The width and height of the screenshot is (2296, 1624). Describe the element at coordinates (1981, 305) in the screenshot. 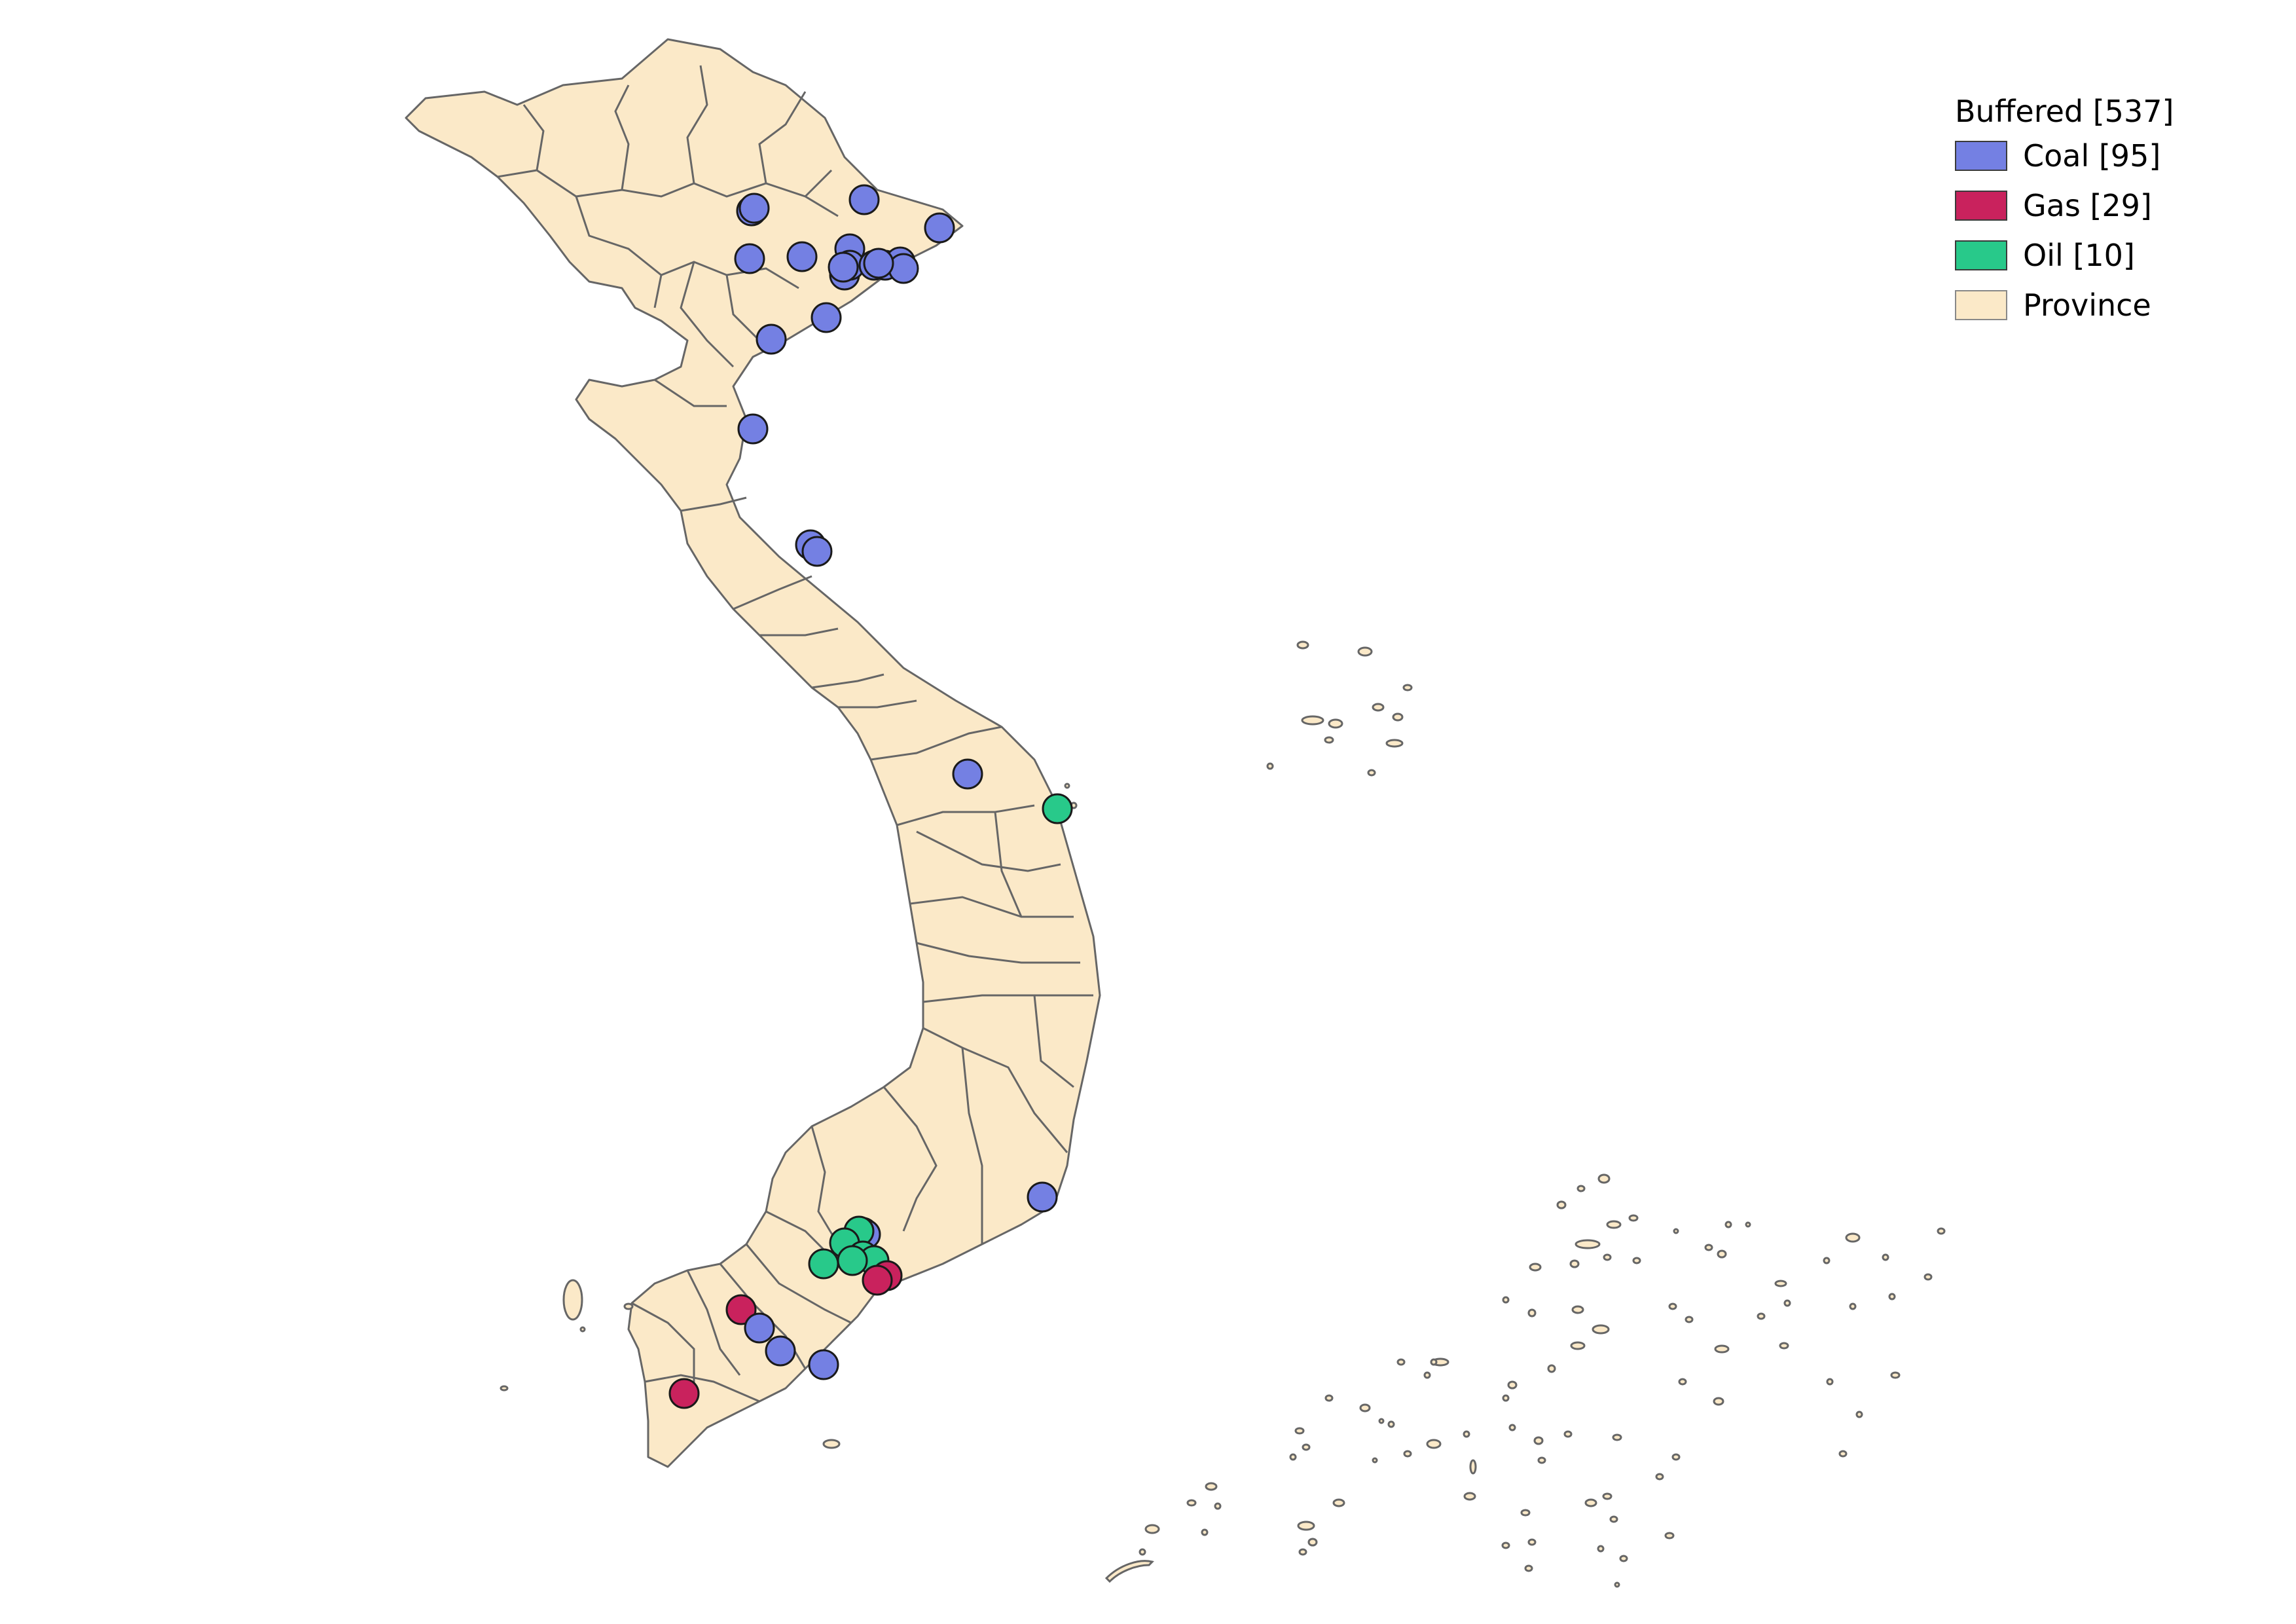

I see `province-swatch` at that location.